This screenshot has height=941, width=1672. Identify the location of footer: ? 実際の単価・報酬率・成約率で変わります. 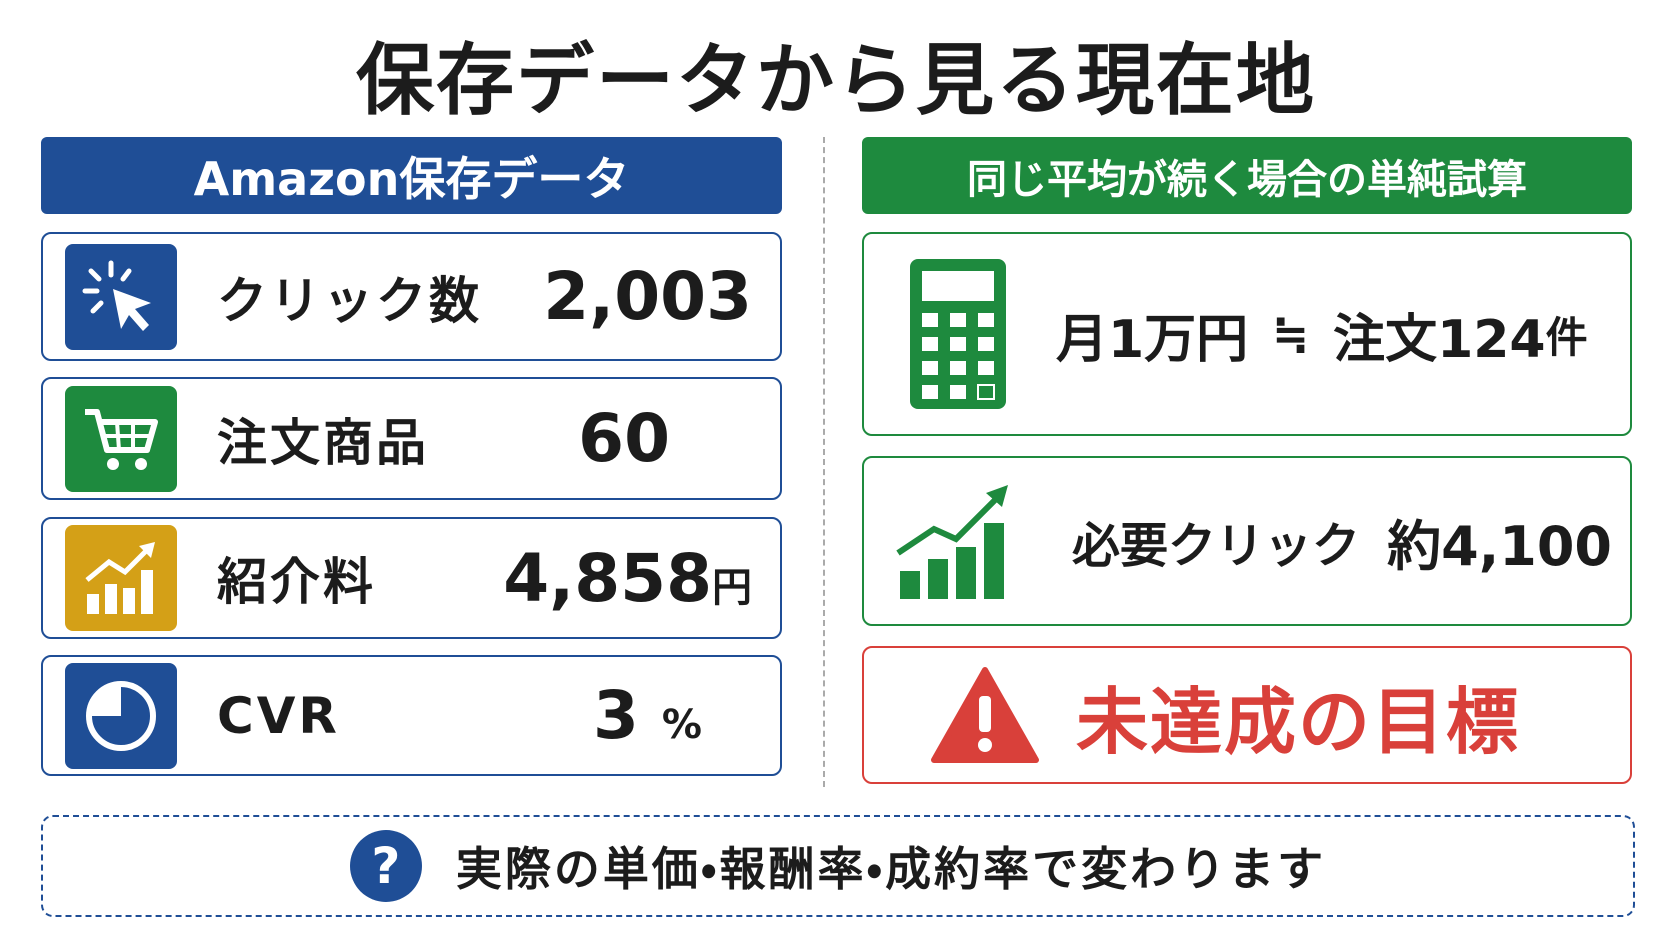
(838, 866).